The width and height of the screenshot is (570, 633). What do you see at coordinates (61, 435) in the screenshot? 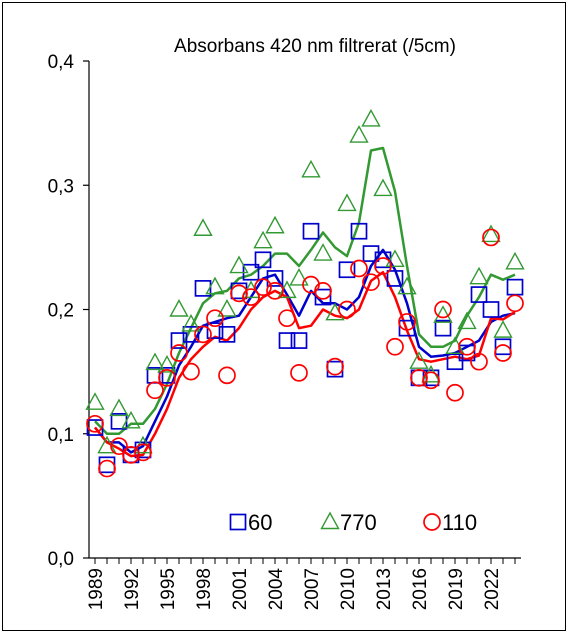
I see `y-tick-label: 0,1` at bounding box center [61, 435].